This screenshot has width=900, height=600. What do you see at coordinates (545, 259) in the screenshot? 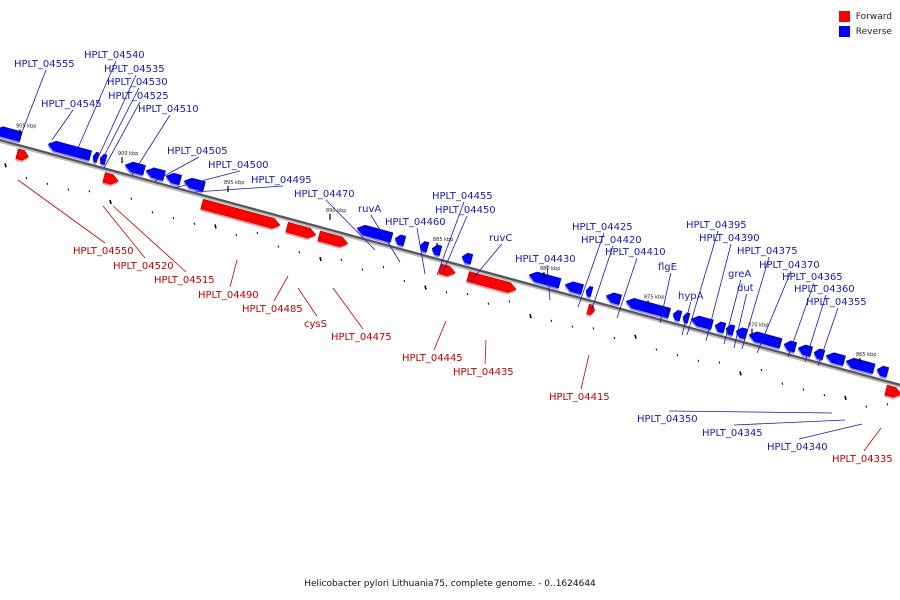
I see `gene-label-hplt-04430: HPLT_04430` at bounding box center [545, 259].